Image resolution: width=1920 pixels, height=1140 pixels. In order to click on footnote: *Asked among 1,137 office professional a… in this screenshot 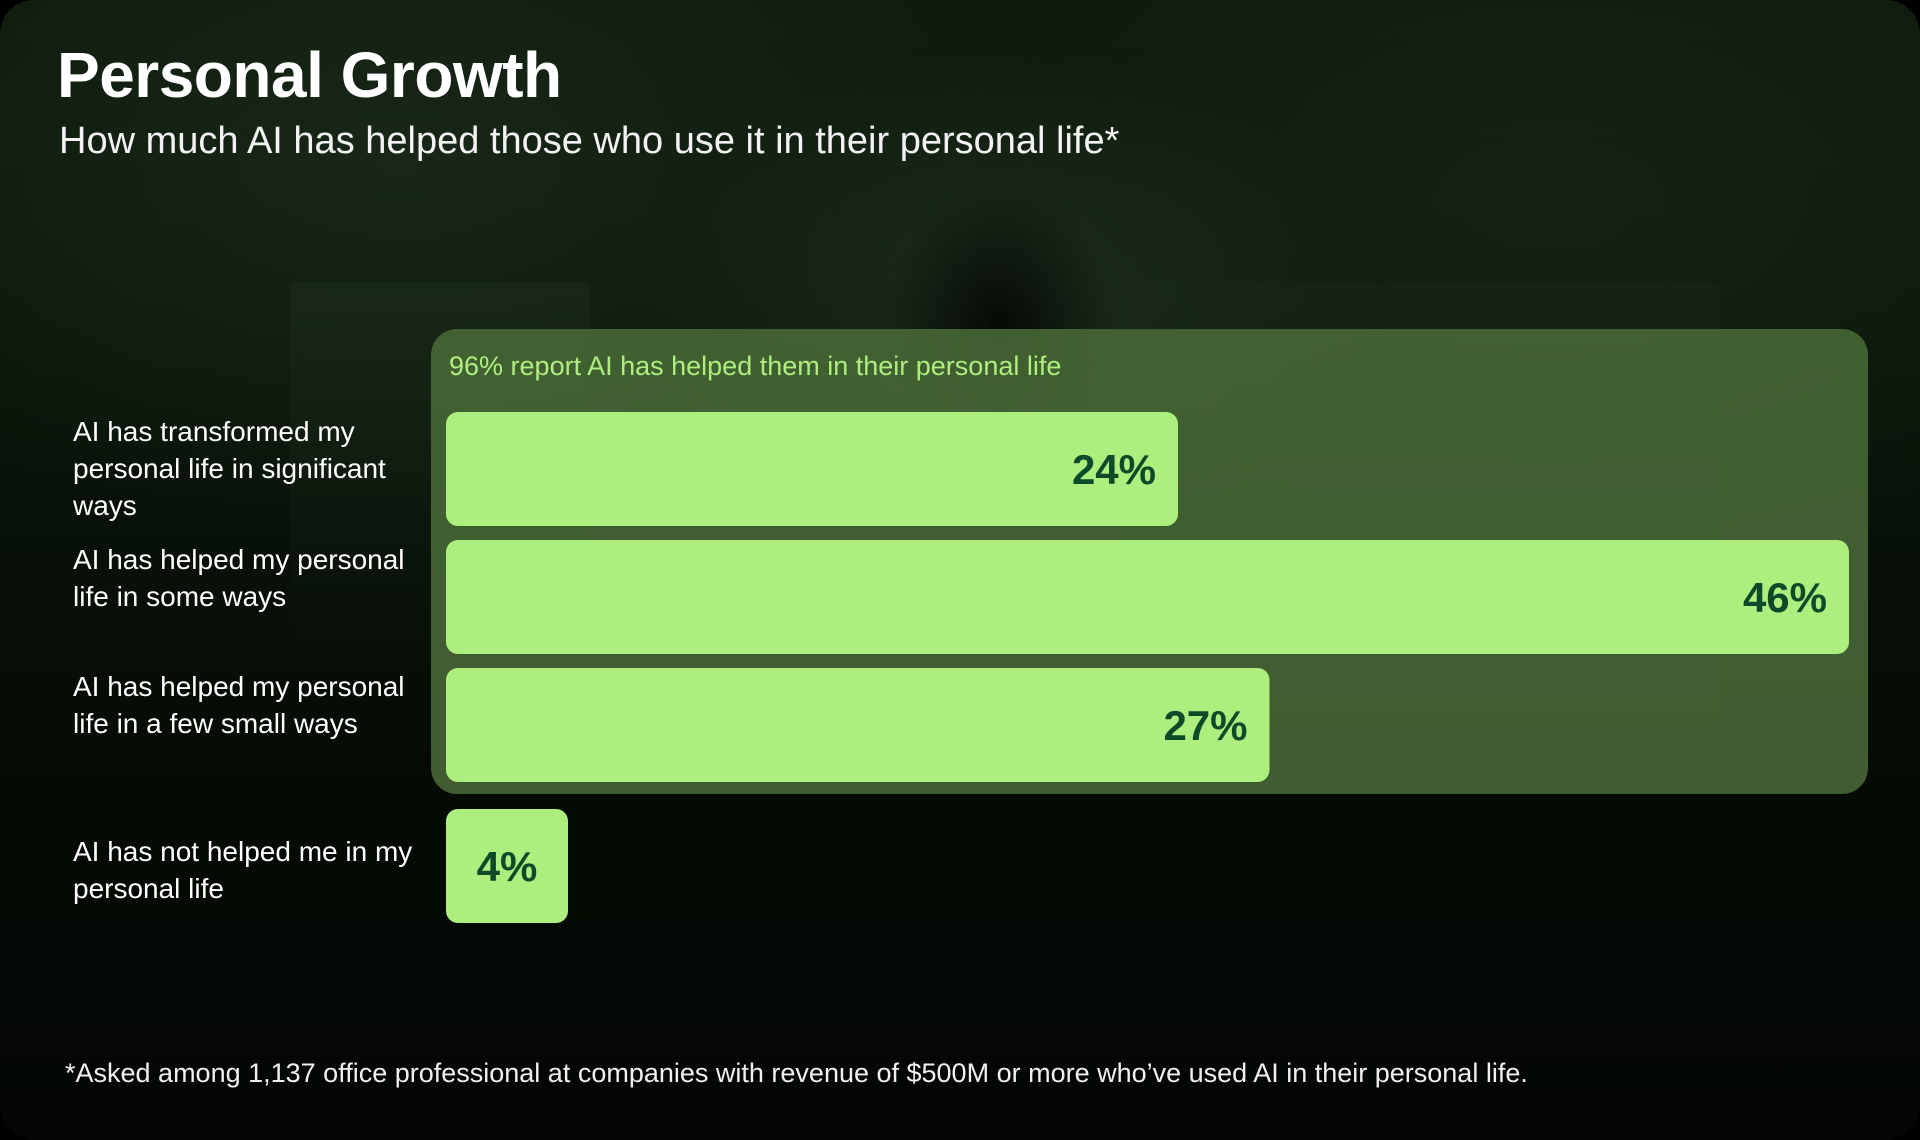, I will do `click(796, 1073)`.